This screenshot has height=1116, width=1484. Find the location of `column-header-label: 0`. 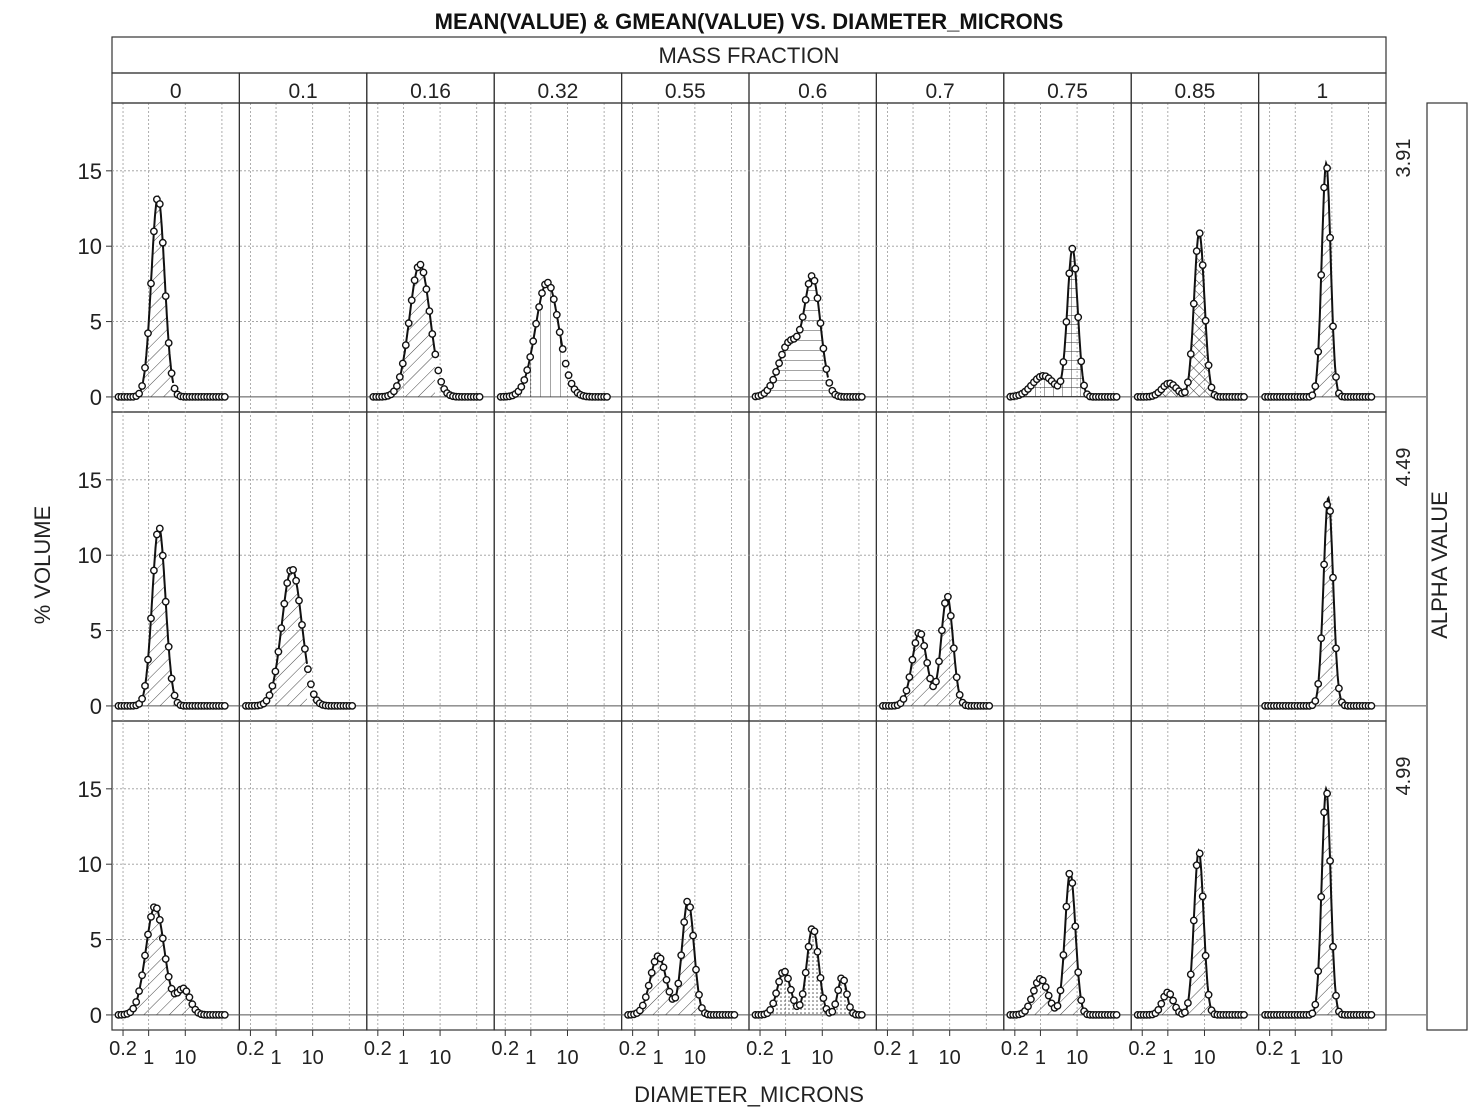

column-header-label: 0 is located at coordinates (176, 91).